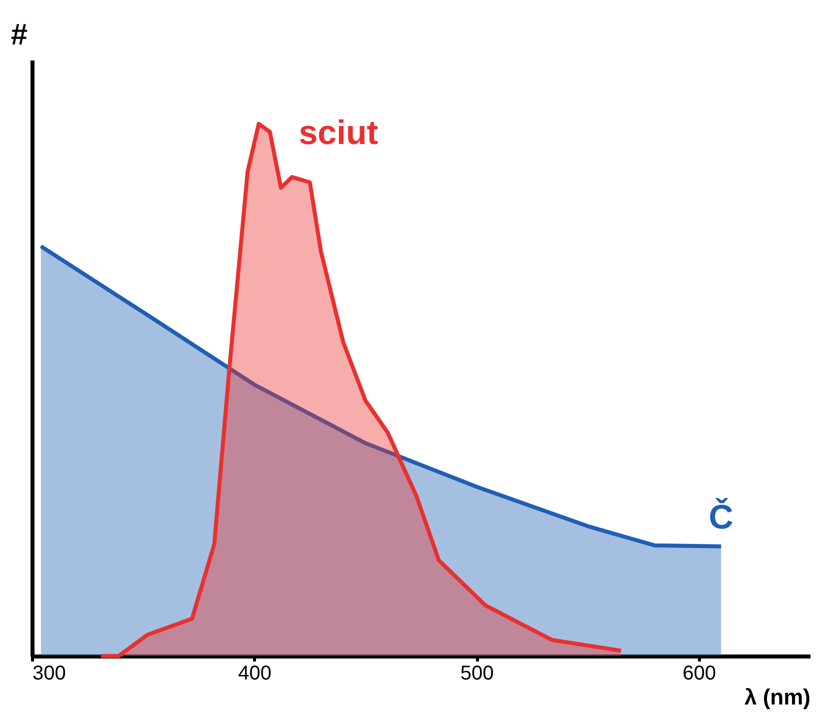 Image resolution: width=840 pixels, height=728 pixels. Describe the element at coordinates (338, 133) in the screenshot. I see `series-label: sciut` at that location.